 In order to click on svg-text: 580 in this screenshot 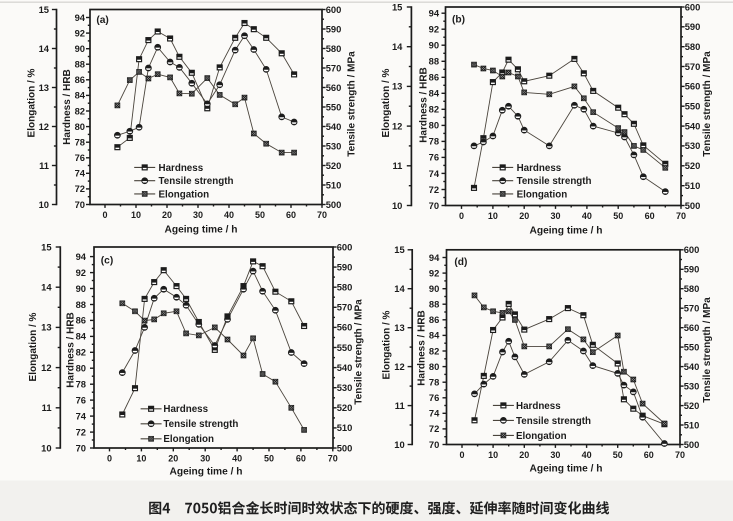, I will do `click(345, 287)`.